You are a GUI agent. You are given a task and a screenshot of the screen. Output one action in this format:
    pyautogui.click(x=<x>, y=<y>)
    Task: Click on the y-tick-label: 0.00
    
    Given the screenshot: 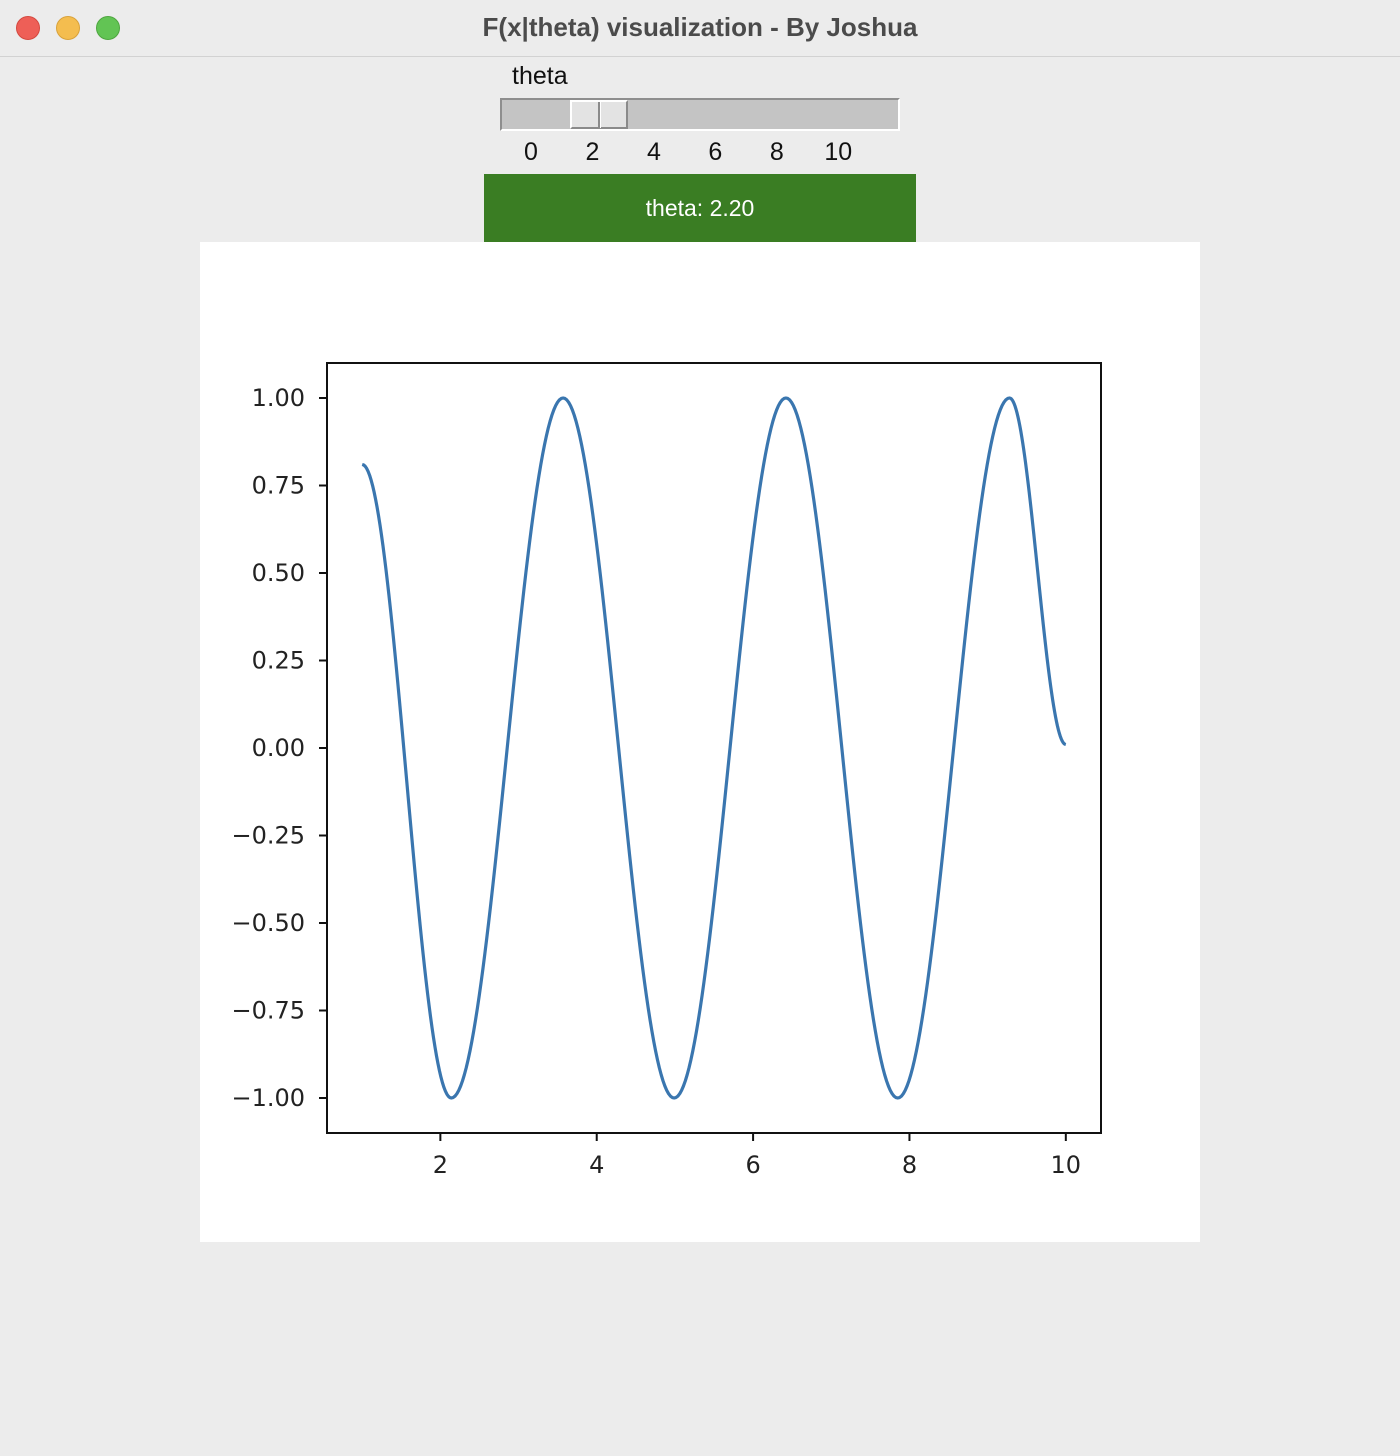 What is the action you would take?
    pyautogui.click(x=278, y=748)
    